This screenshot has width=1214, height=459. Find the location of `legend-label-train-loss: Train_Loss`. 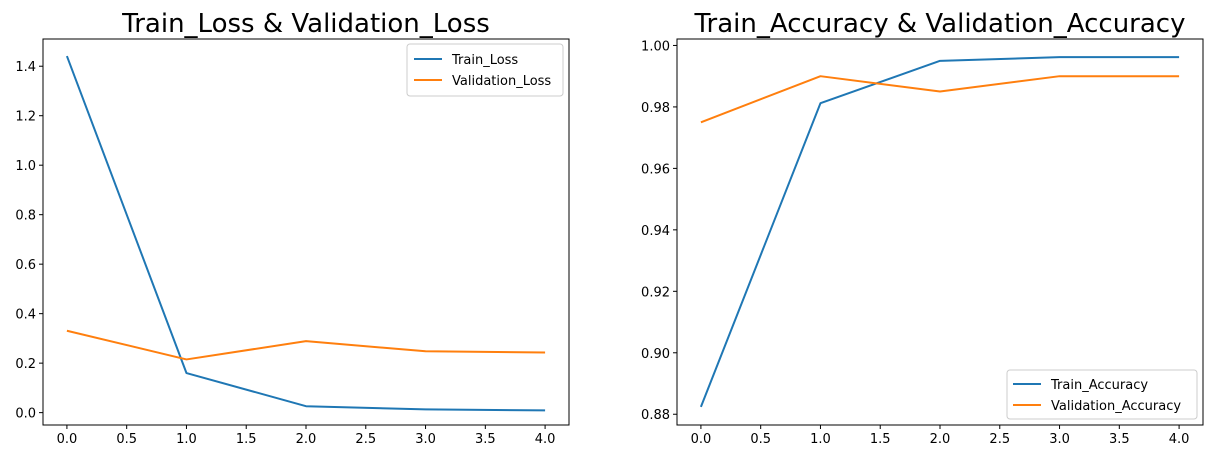

legend-label-train-loss: Train_Loss is located at coordinates (484, 60).